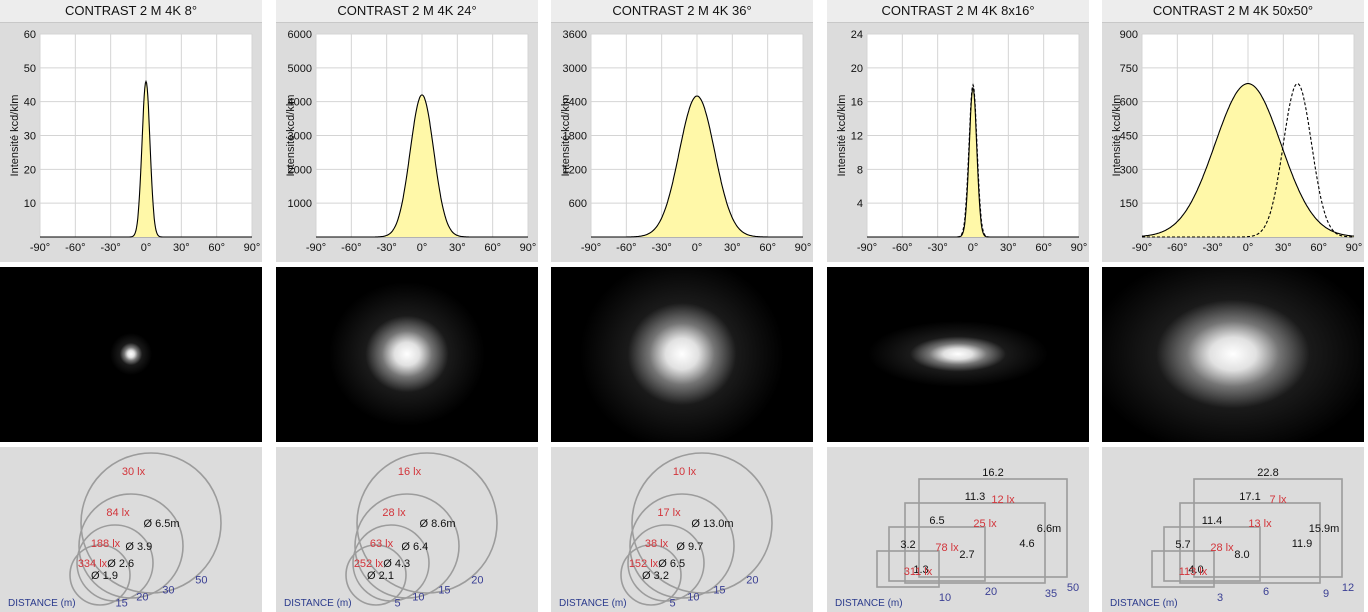  Describe the element at coordinates (410, 472) in the screenshot. I see `lux-label: 16 lx` at that location.